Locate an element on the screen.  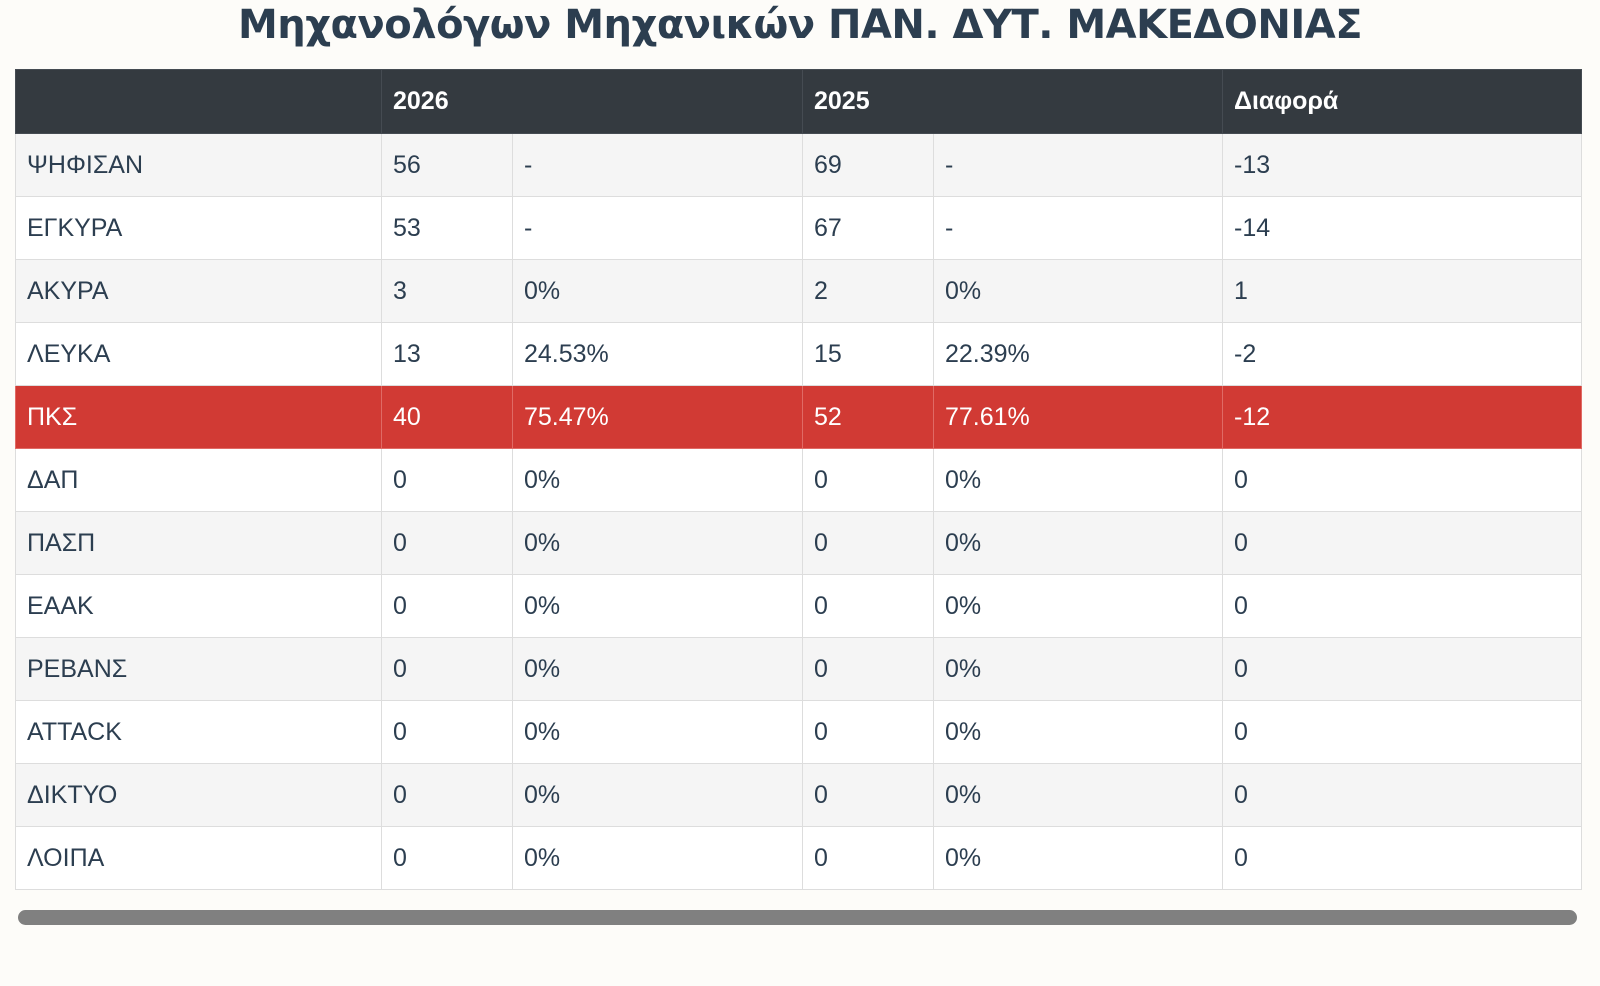
table-cell: 75.47% is located at coordinates (657, 417).